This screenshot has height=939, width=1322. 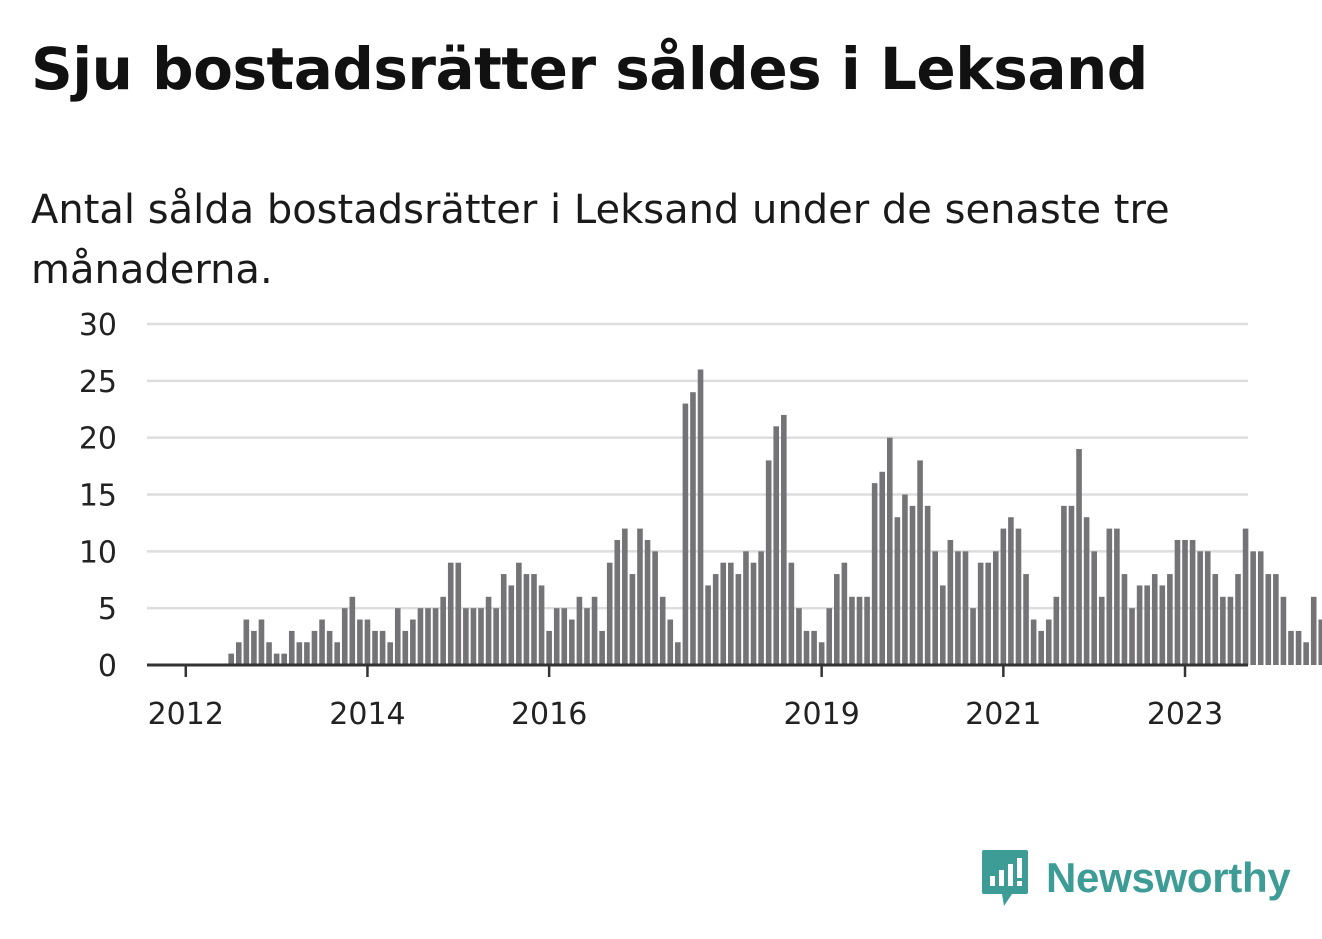 I want to click on x-tick-label: 2012, so click(x=186, y=714).